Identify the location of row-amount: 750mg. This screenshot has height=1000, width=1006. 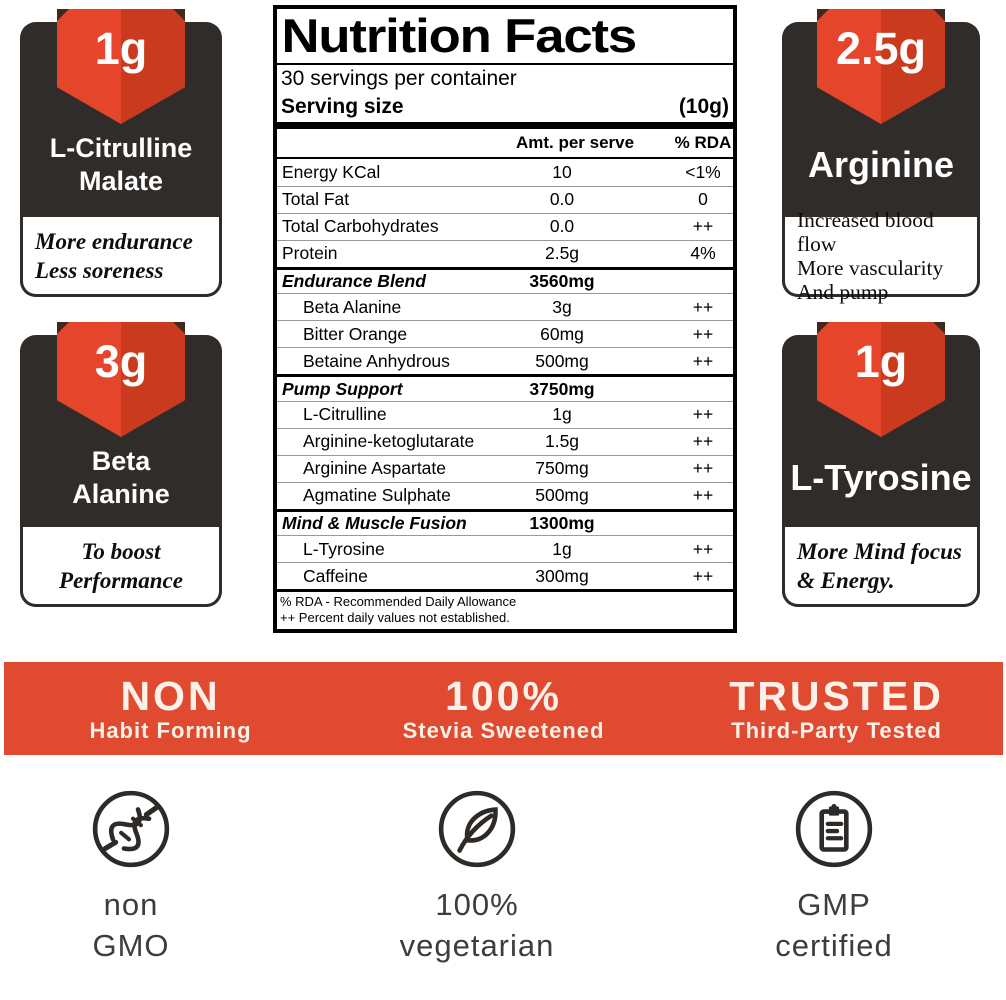
(562, 468).